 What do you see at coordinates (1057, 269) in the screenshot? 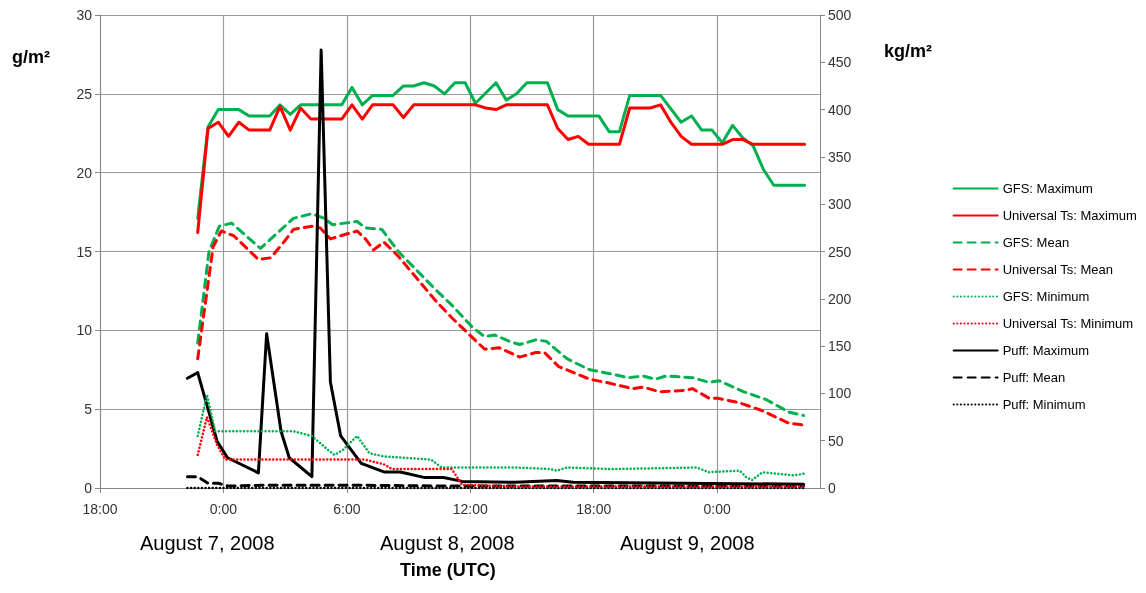
I see `legend-label: Universal Ts: Mean` at bounding box center [1057, 269].